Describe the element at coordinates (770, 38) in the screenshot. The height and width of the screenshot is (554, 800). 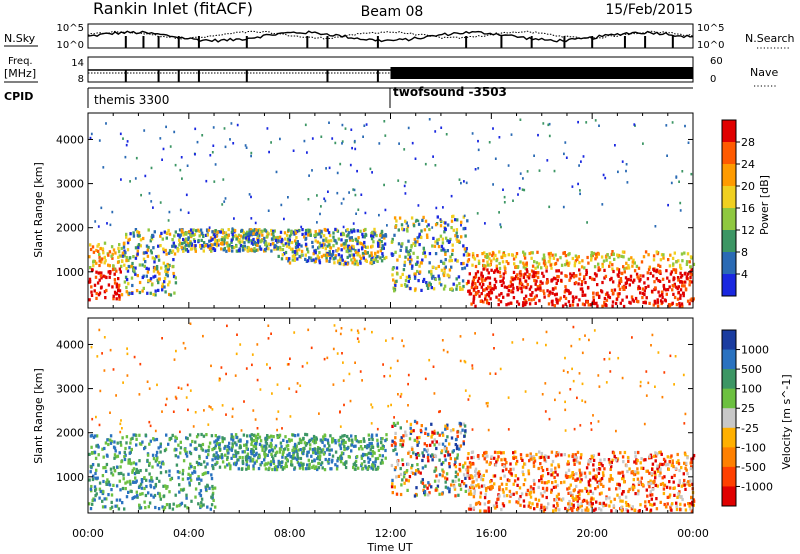
I see `nsearch-label: N.Search` at that location.